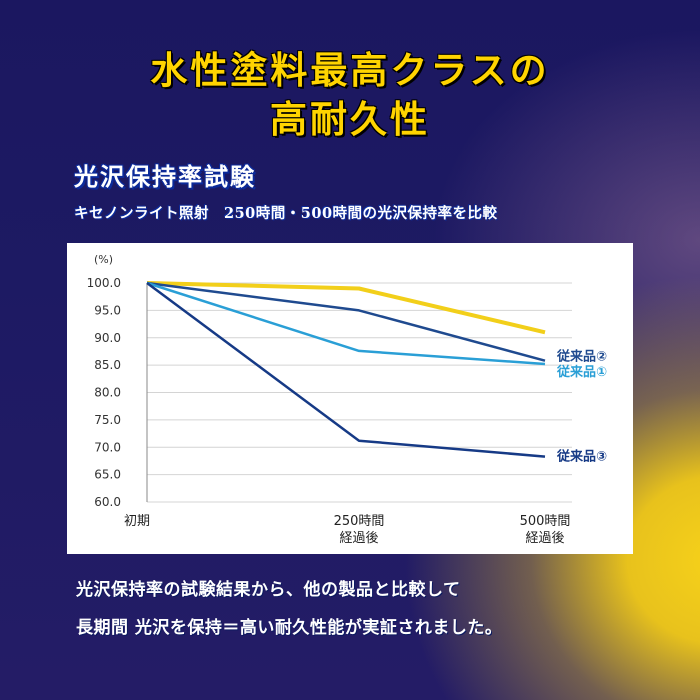 The width and height of the screenshot is (700, 700). Describe the element at coordinates (581, 457) in the screenshot. I see `series-label-4: 従来品③` at that location.